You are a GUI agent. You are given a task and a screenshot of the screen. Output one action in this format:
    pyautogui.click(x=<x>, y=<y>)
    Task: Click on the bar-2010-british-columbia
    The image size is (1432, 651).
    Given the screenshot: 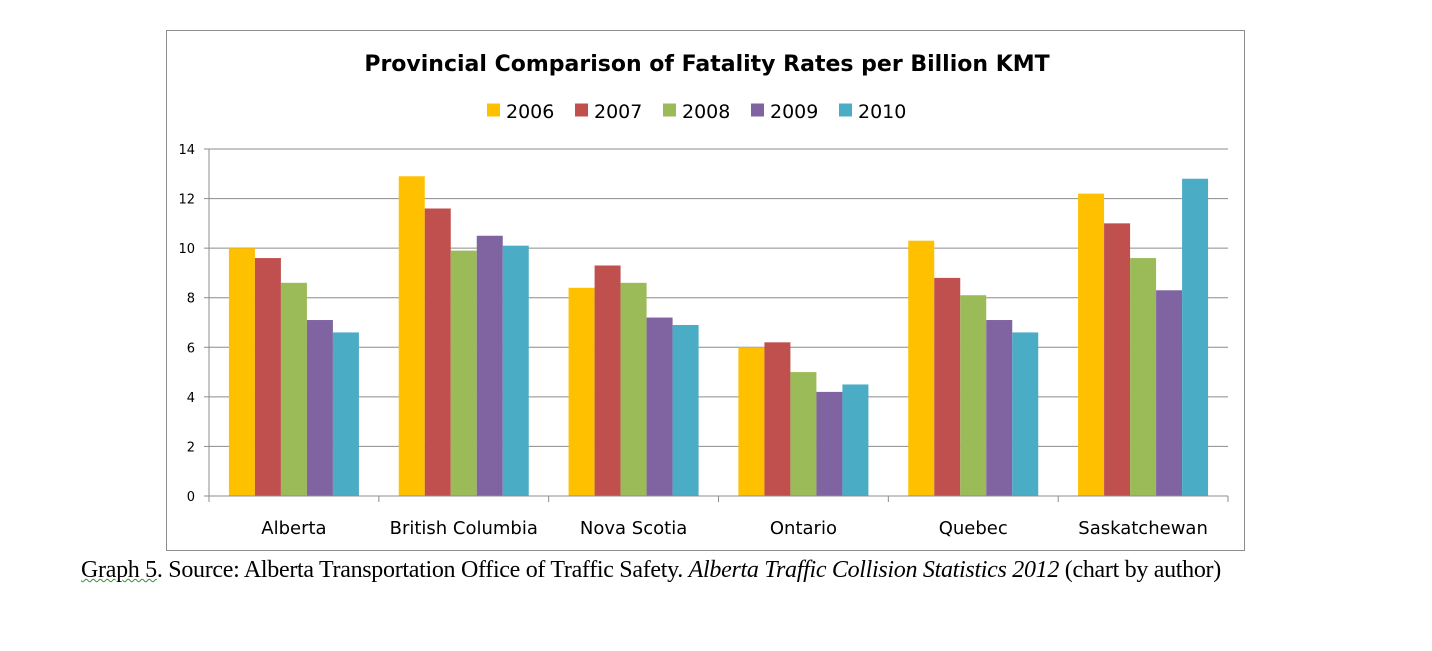 What is the action you would take?
    pyautogui.click(x=515, y=370)
    